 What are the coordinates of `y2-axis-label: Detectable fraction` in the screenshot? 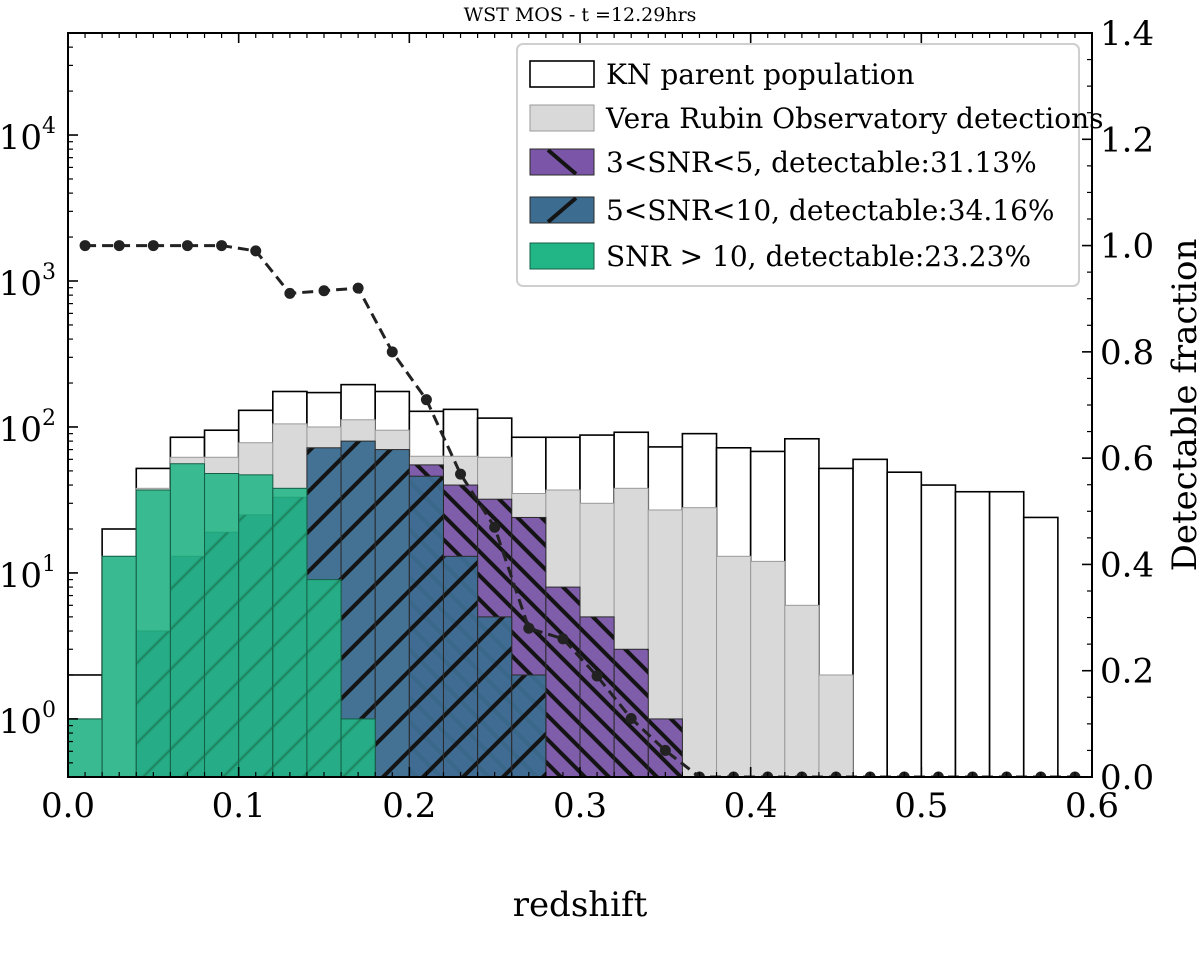 It's located at (1182, 405).